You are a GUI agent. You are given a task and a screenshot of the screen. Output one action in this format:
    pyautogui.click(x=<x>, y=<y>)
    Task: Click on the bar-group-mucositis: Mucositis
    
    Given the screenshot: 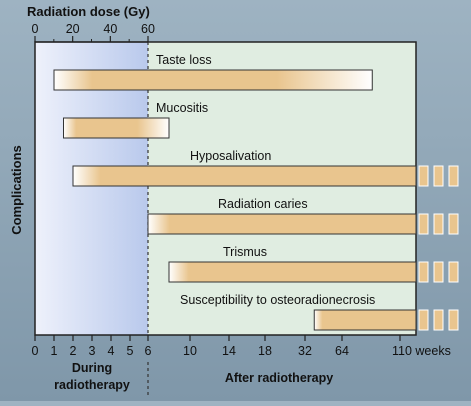 What is the action you would take?
    pyautogui.click(x=135, y=120)
    